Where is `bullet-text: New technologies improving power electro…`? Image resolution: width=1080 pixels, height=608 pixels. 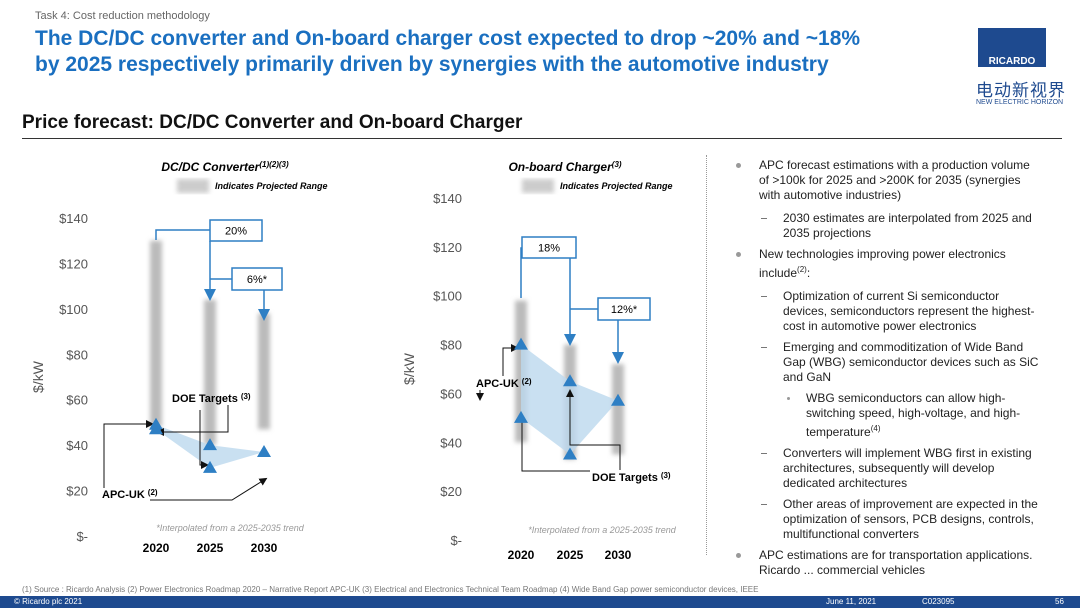 bullet-text: New technologies improving power electro… is located at coordinates (882, 263).